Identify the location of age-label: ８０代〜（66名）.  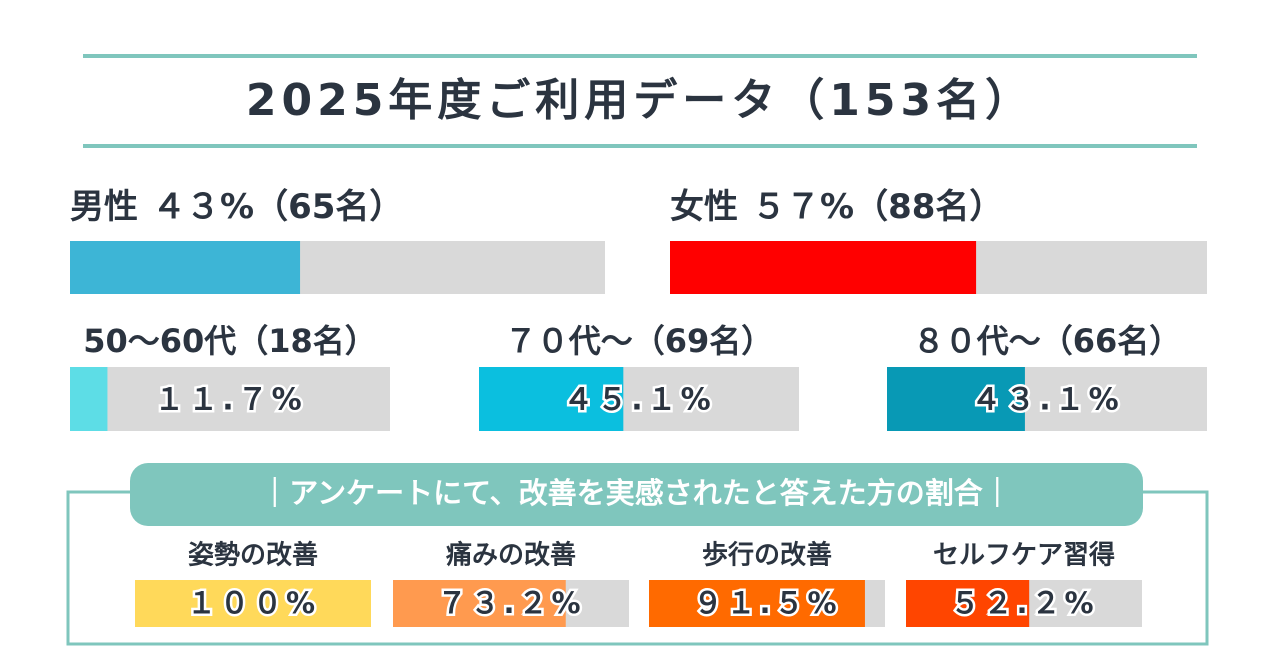
(1047, 341).